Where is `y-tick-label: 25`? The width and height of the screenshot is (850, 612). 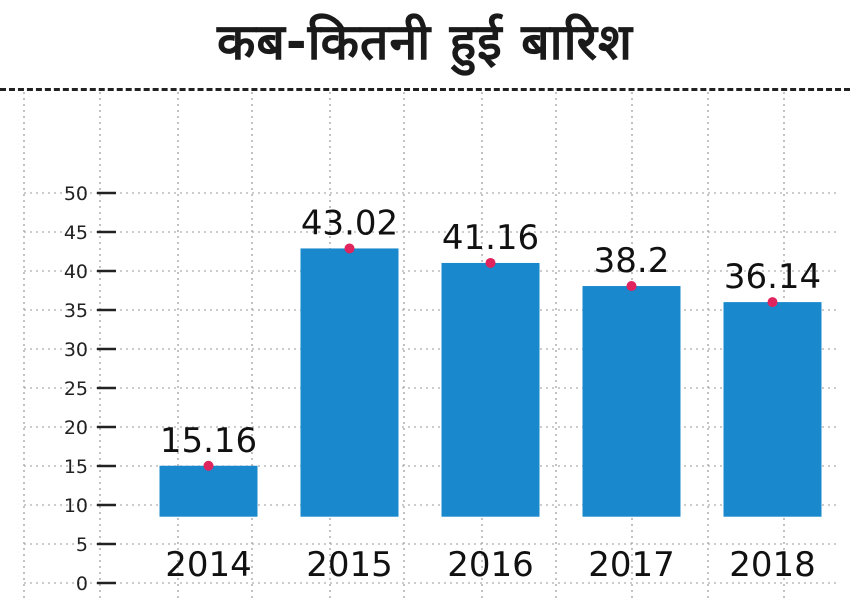
y-tick-label: 25 is located at coordinates (76, 389).